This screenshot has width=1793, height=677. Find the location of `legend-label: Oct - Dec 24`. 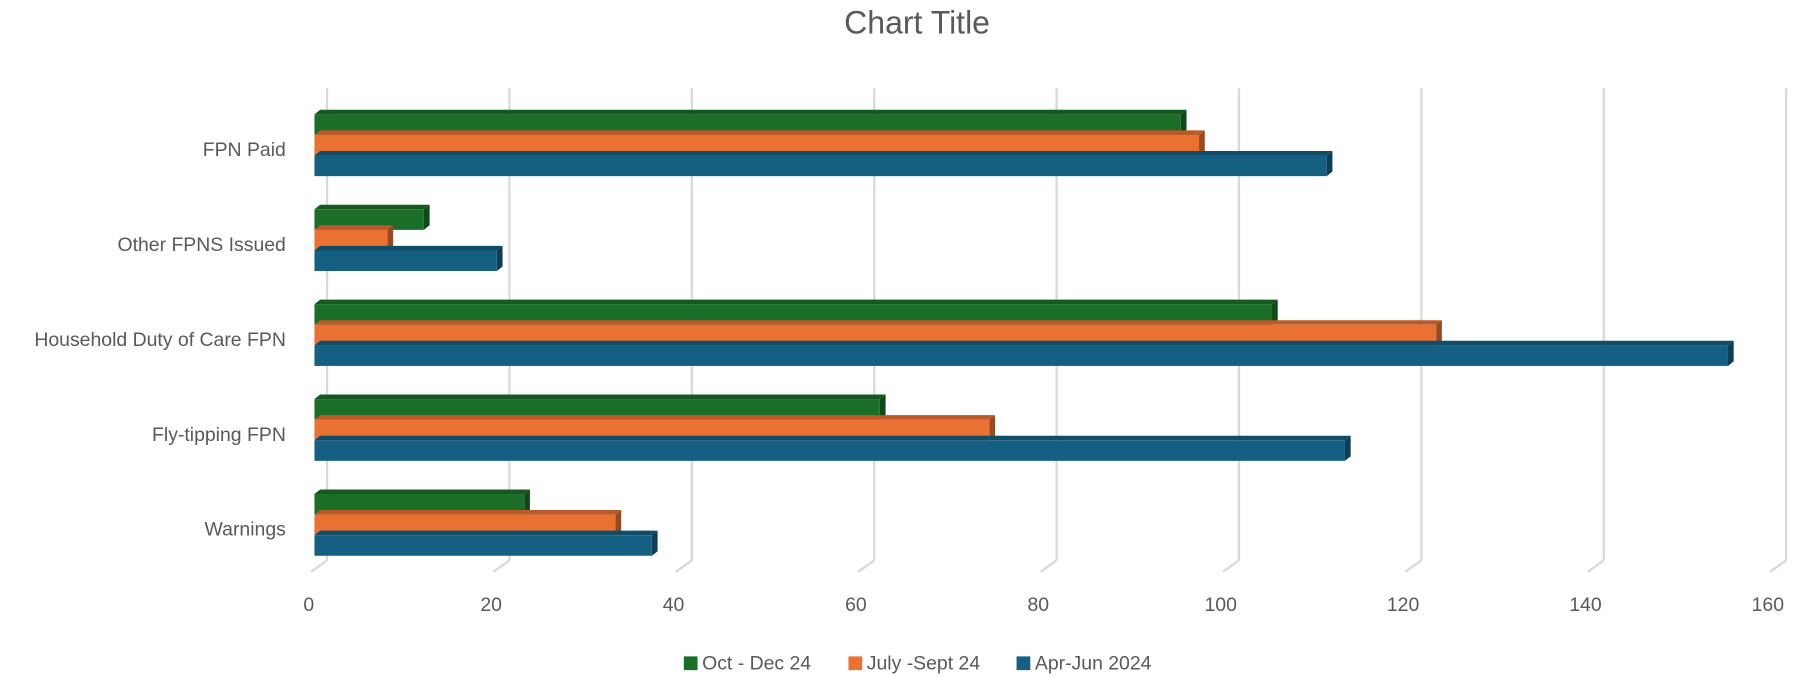

legend-label: Oct - Dec 24 is located at coordinates (756, 664).